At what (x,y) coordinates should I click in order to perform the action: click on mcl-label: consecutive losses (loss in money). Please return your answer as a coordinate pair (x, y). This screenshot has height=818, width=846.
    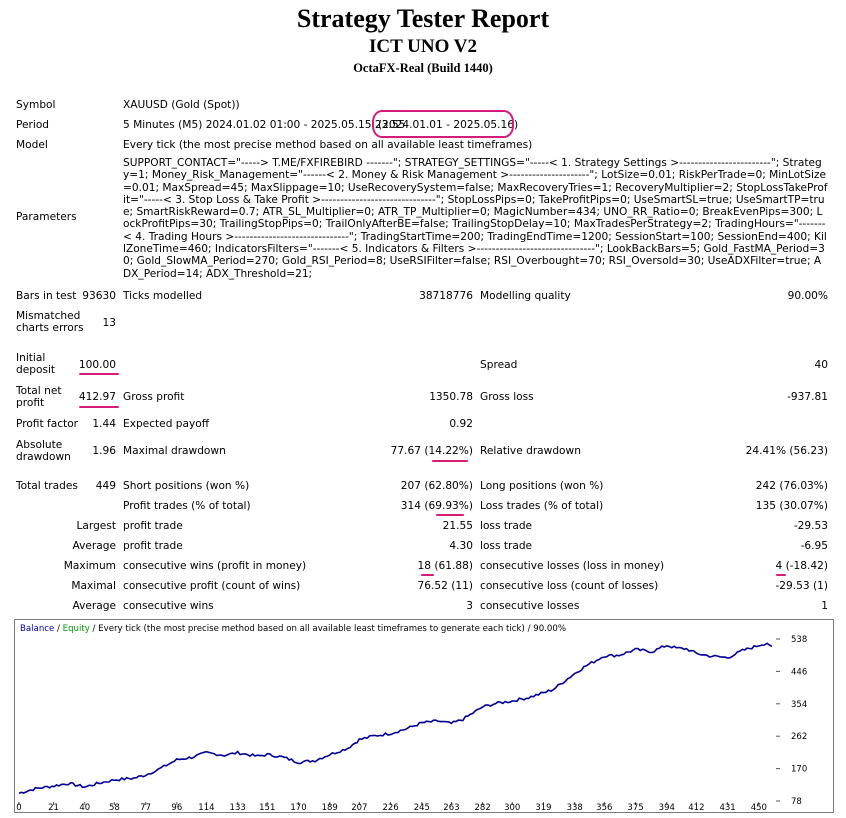
    Looking at the image, I should click on (572, 566).